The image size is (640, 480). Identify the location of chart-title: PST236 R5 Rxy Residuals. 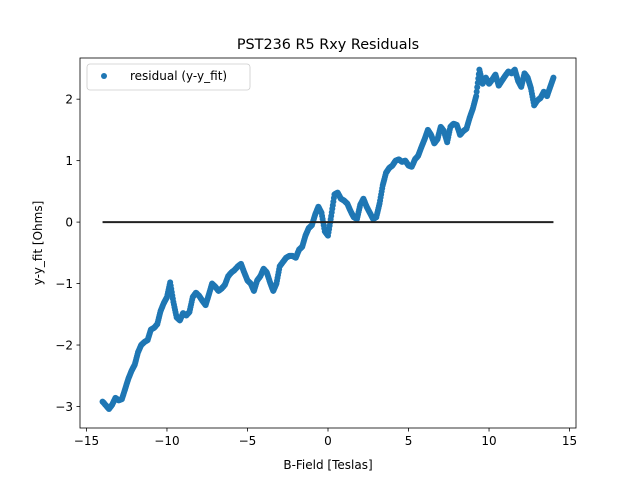
(328, 45).